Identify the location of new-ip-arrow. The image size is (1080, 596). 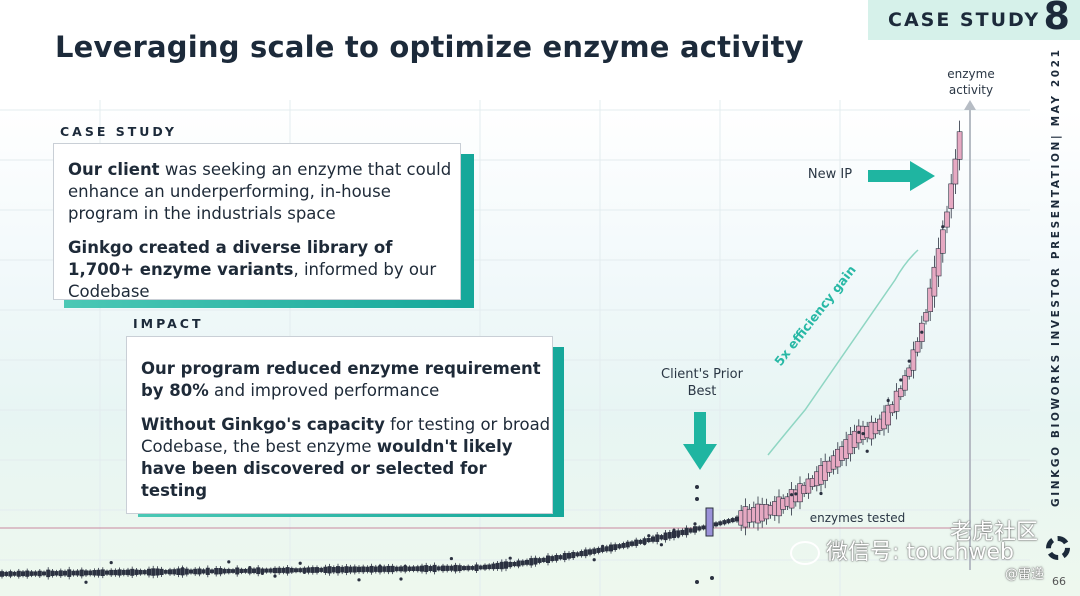
(901, 176).